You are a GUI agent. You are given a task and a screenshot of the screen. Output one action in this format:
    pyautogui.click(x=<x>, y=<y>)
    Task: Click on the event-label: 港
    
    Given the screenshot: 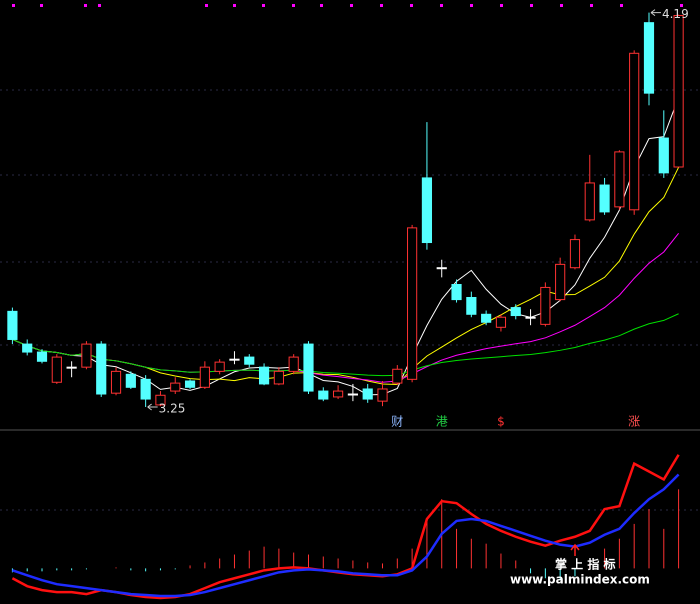 What is the action you would take?
    pyautogui.click(x=442, y=422)
    